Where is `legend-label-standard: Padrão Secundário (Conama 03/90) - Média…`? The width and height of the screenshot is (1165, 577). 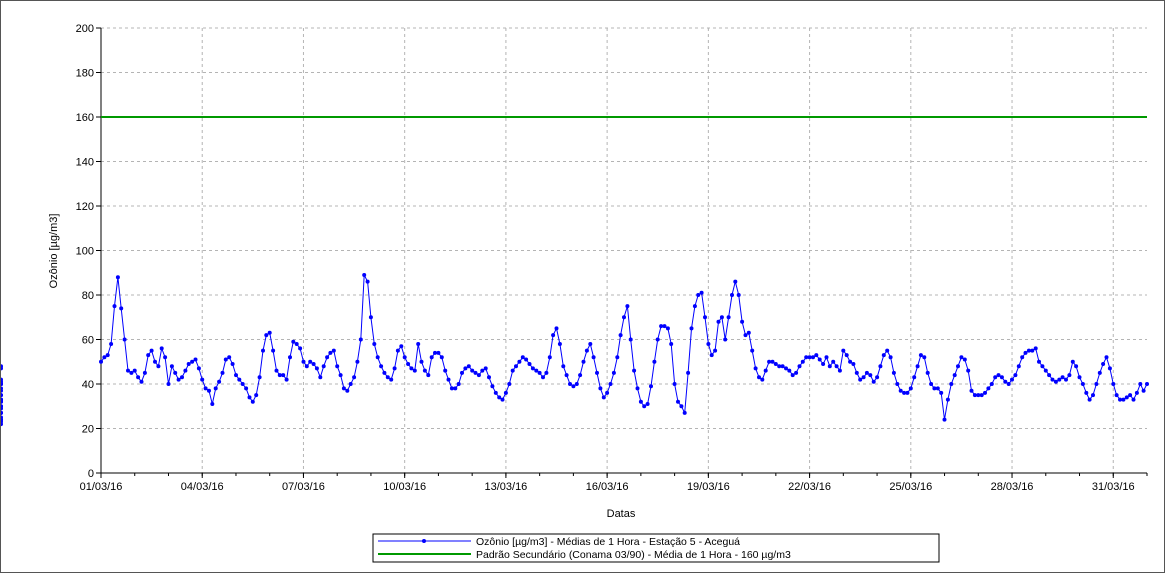 legend-label-standard: Padrão Secundário (Conama 03/90) - Média… is located at coordinates (633, 555).